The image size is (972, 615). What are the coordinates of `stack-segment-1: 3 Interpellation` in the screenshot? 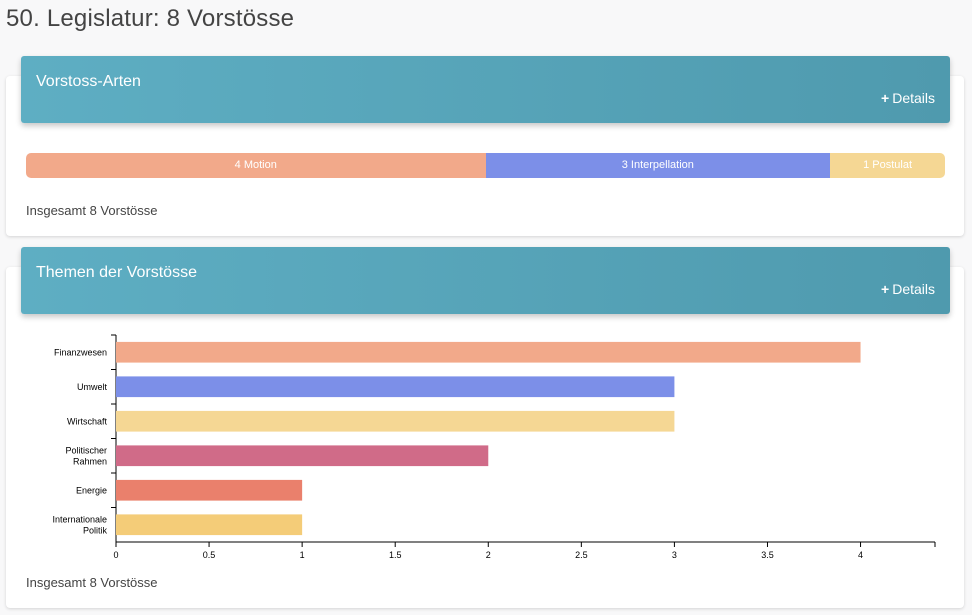 It's located at (658, 165).